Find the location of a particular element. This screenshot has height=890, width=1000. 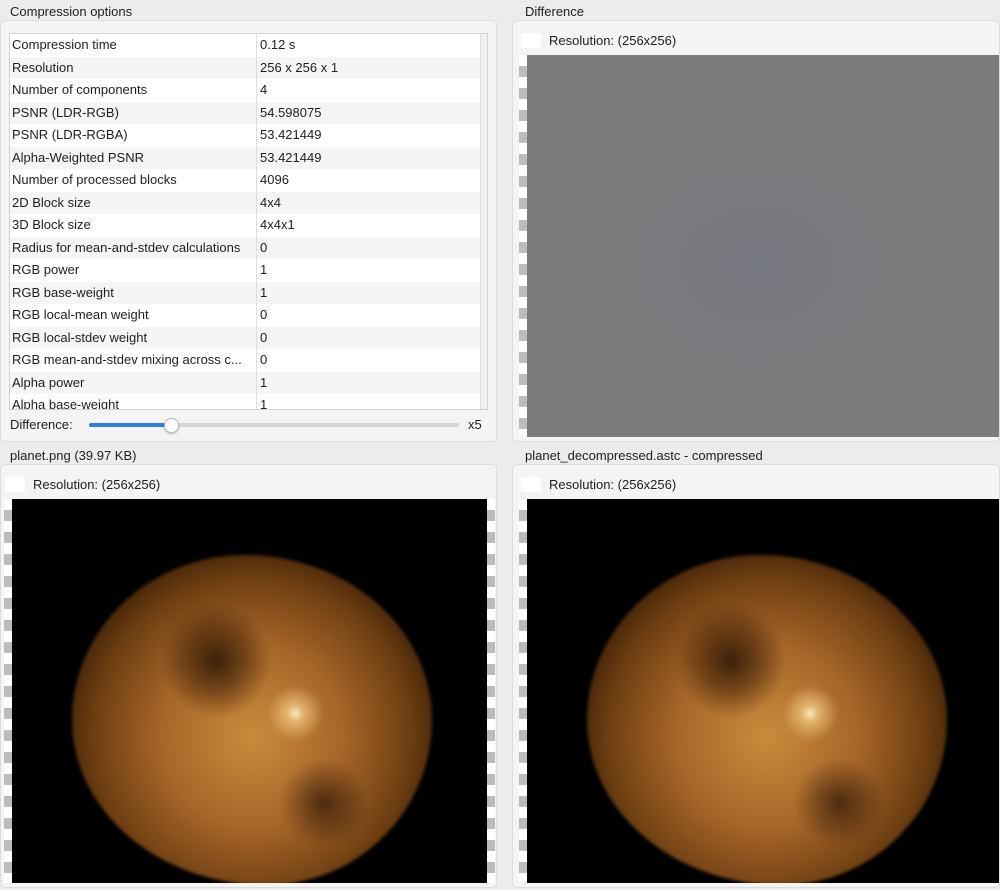

table-cell-value: 54.598075 is located at coordinates (291, 112).